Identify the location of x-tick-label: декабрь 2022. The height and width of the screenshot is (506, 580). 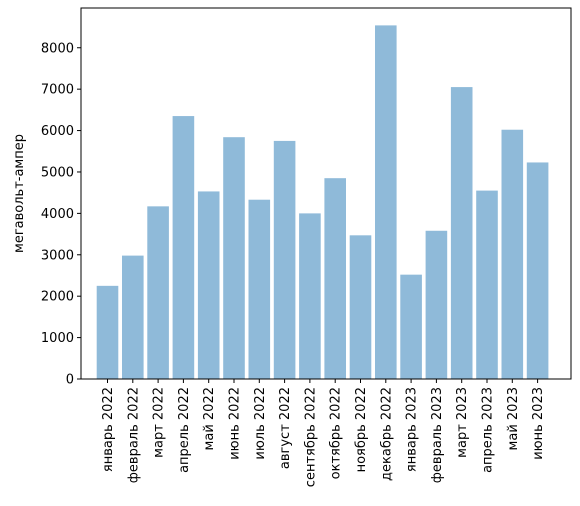
(386, 434).